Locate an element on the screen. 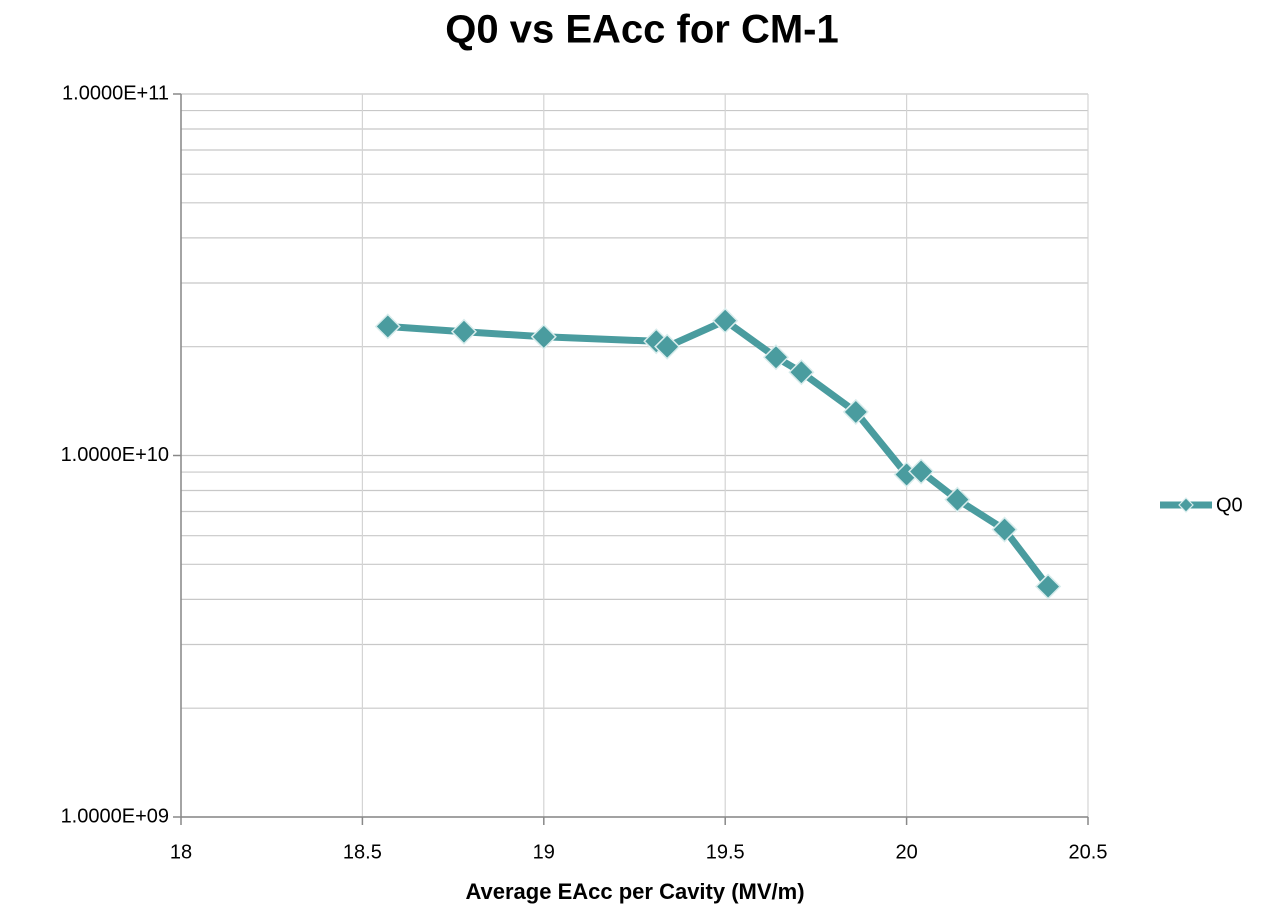 The image size is (1269, 911). x-tick-label: 18 is located at coordinates (181, 852).